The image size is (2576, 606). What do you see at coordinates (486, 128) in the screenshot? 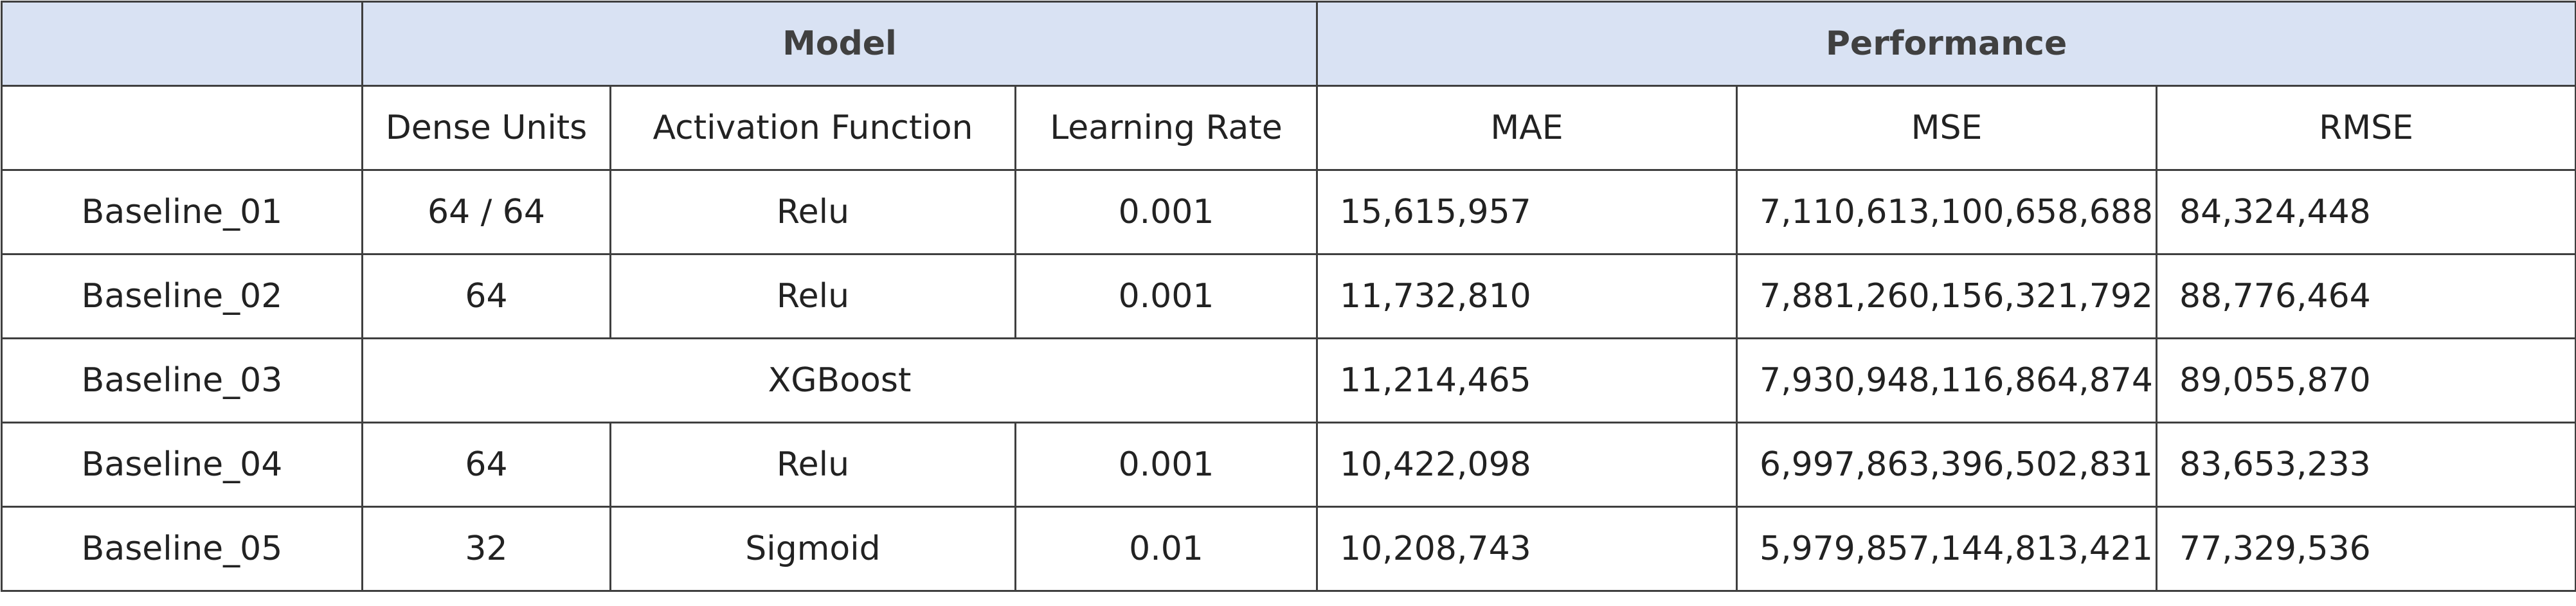
I see `dense-units-column-header: Dense Units` at bounding box center [486, 128].